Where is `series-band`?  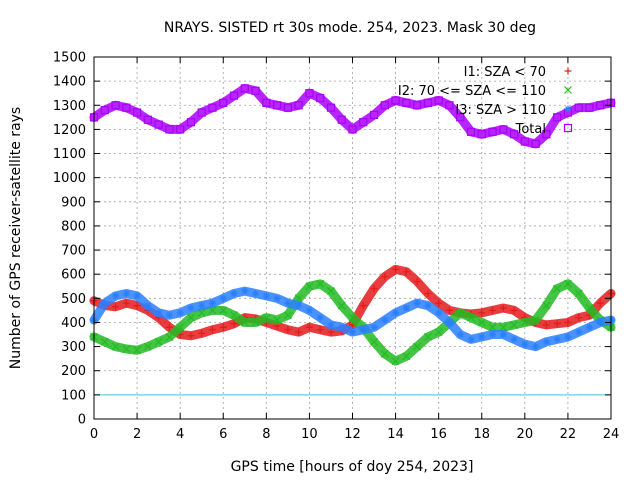
series-band is located at coordinates (352, 116).